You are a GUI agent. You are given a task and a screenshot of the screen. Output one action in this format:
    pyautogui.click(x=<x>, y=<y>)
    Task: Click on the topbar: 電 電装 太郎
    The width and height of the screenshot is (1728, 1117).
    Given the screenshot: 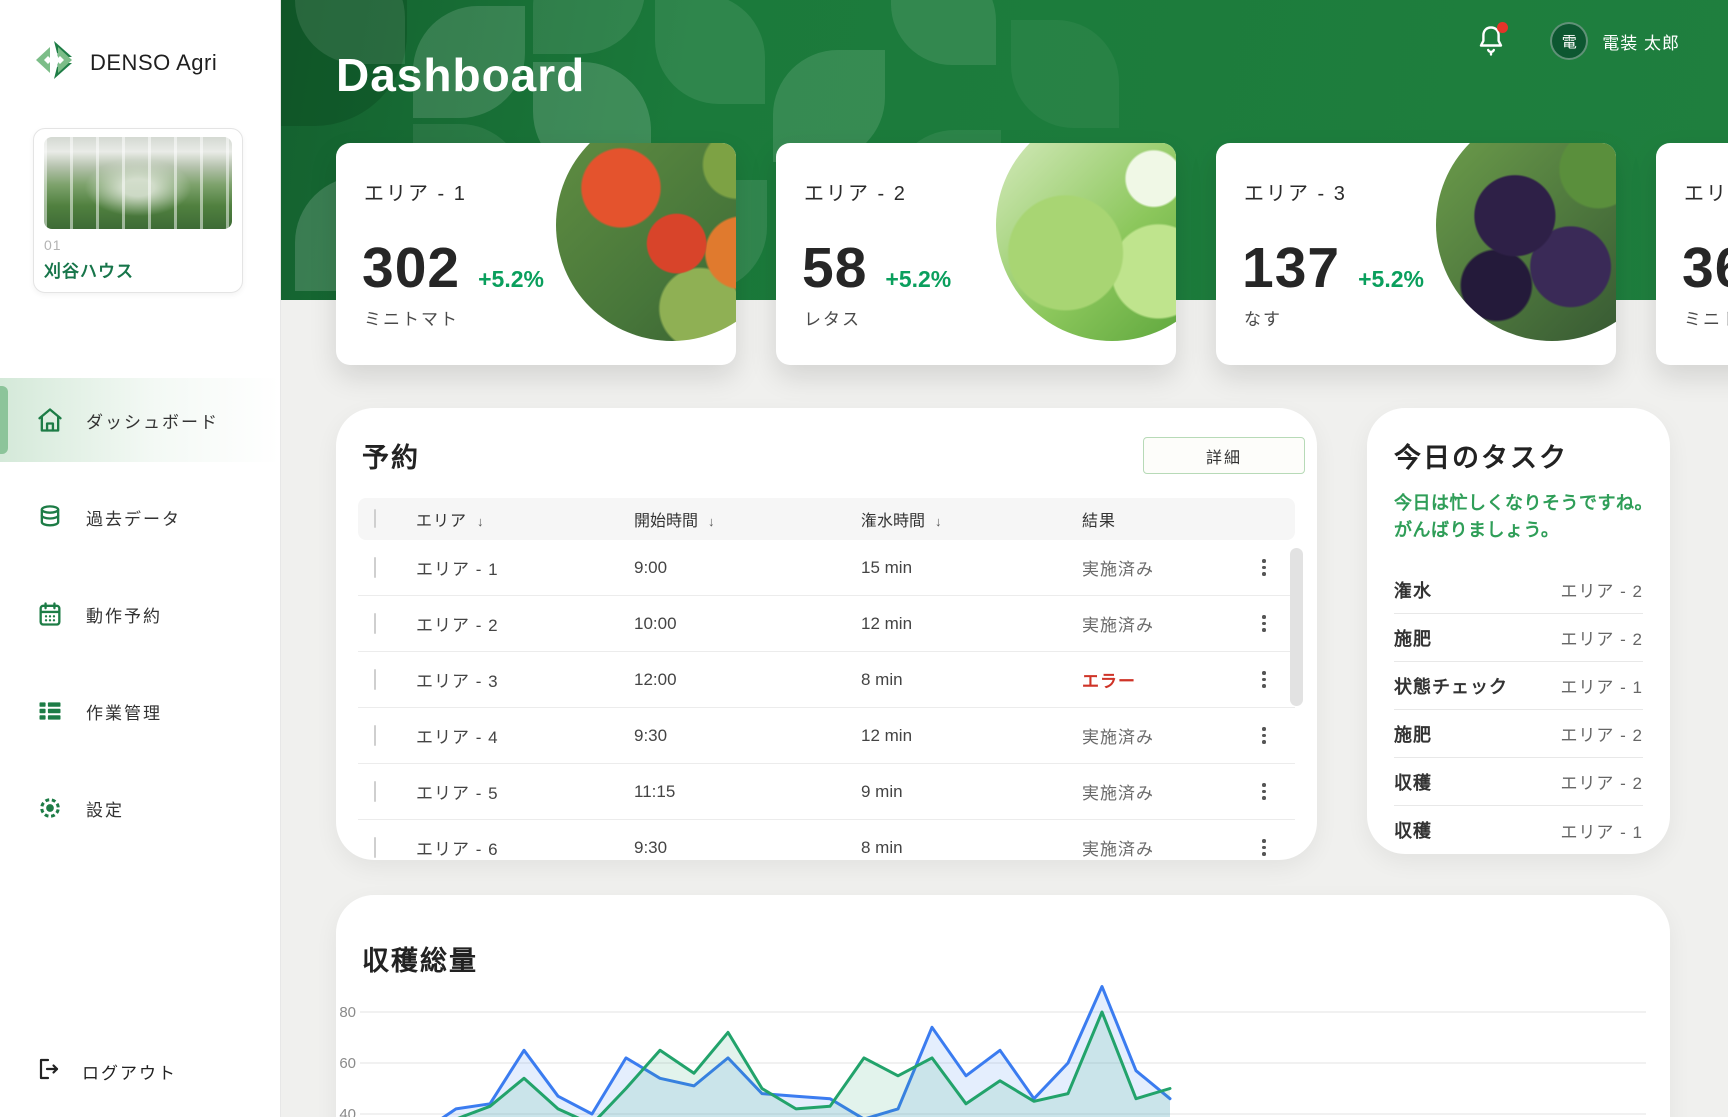 What is the action you would take?
    pyautogui.click(x=1578, y=41)
    